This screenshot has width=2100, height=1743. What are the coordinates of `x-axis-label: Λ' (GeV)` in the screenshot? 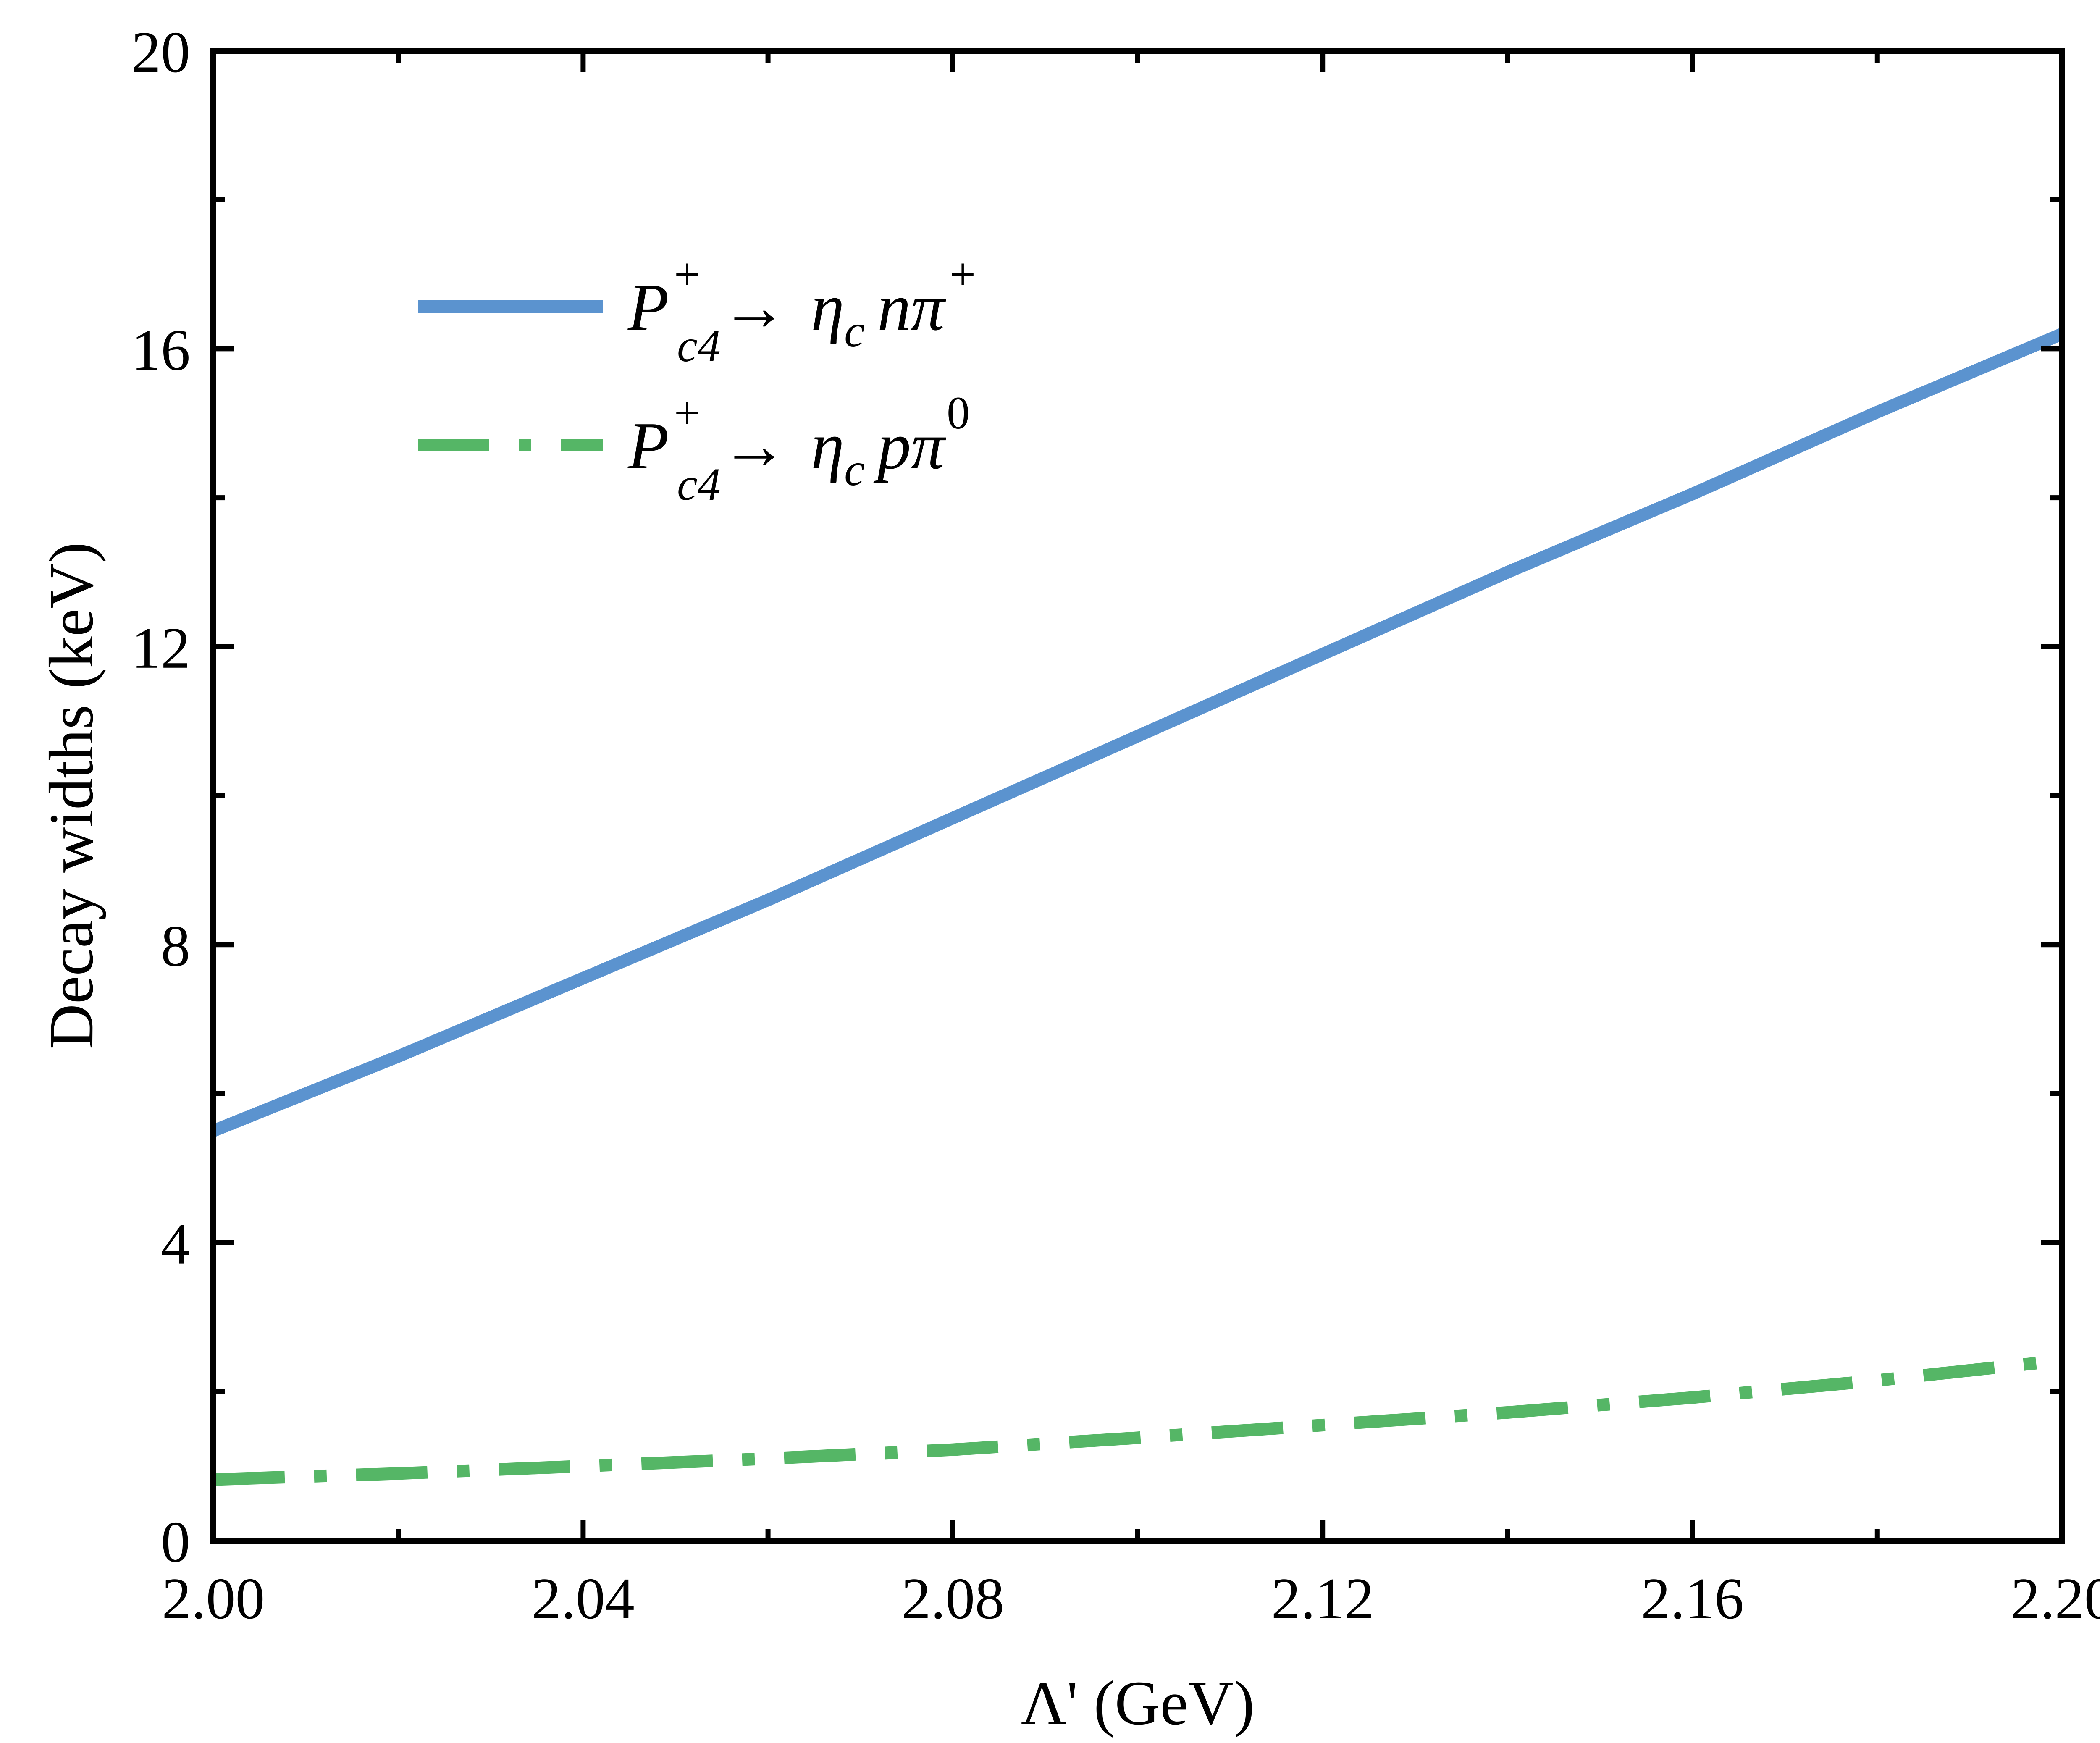 It's located at (1138, 1703).